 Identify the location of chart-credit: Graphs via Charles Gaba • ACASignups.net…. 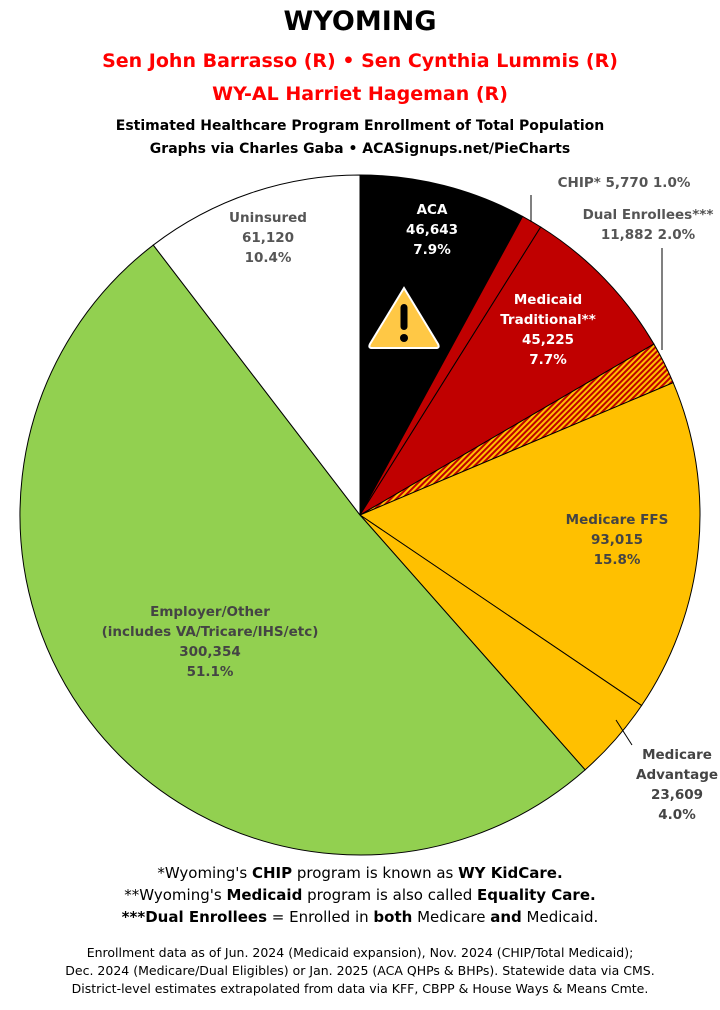
(360, 149).